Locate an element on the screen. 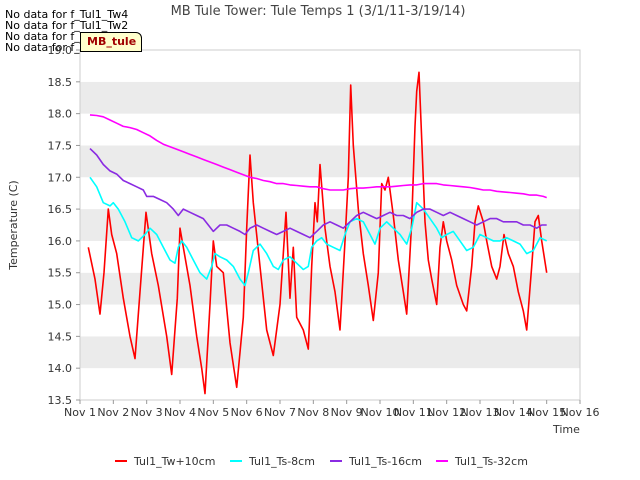 Image resolution: width=640 pixels, height=480 pixels. x-tick-label: Nov 5 is located at coordinates (213, 412).